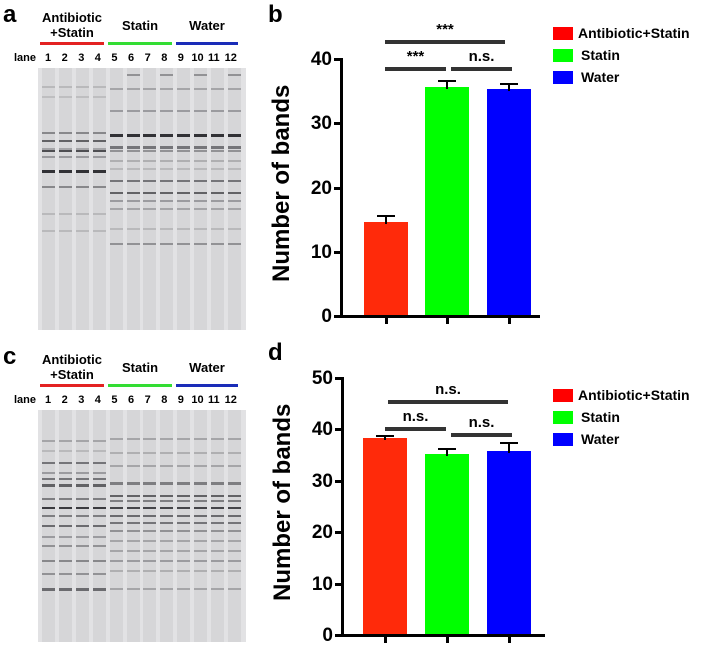  Describe the element at coordinates (386, 268) in the screenshot. I see `bar-antibiotic-statin` at that location.